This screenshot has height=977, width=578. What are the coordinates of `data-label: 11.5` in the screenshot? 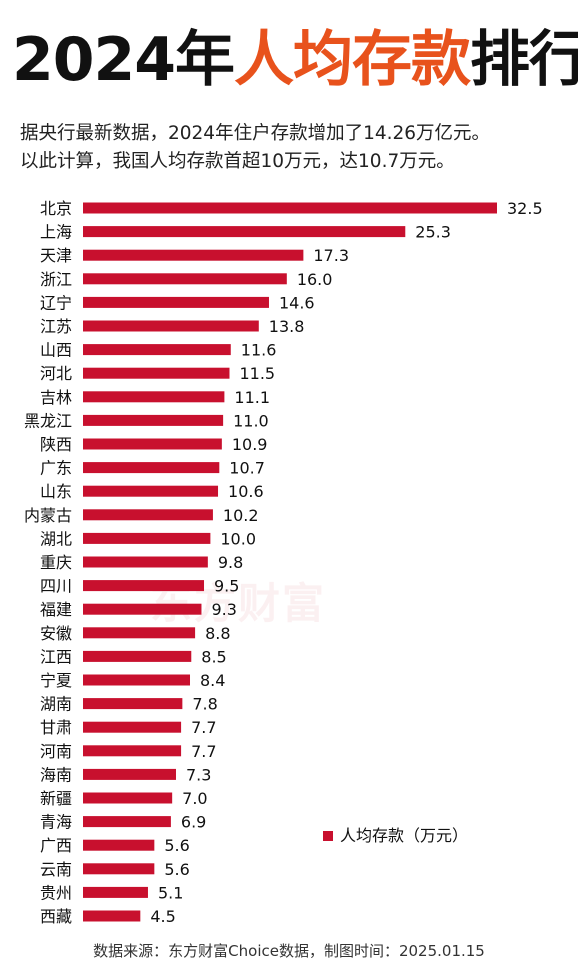 It's located at (257, 373).